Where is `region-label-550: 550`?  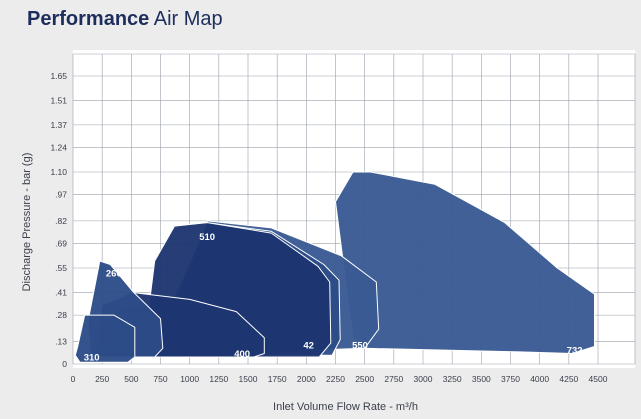
region-label-550: 550 is located at coordinates (360, 345).